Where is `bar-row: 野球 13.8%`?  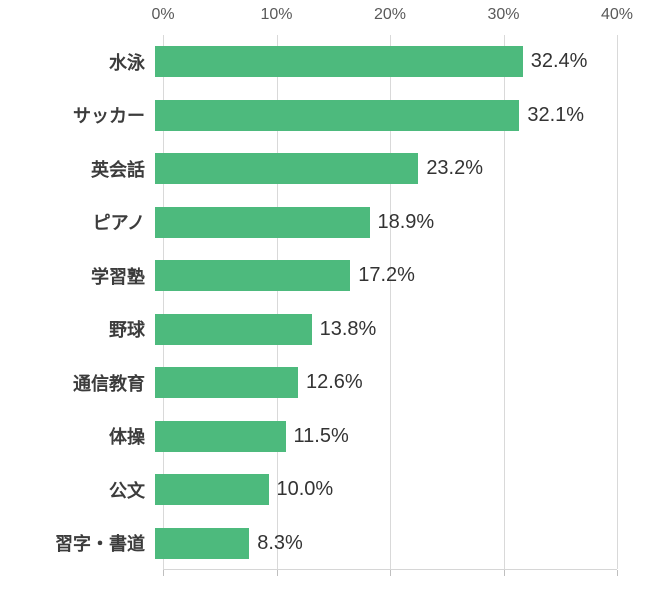 bar-row: 野球 13.8% is located at coordinates (325, 330).